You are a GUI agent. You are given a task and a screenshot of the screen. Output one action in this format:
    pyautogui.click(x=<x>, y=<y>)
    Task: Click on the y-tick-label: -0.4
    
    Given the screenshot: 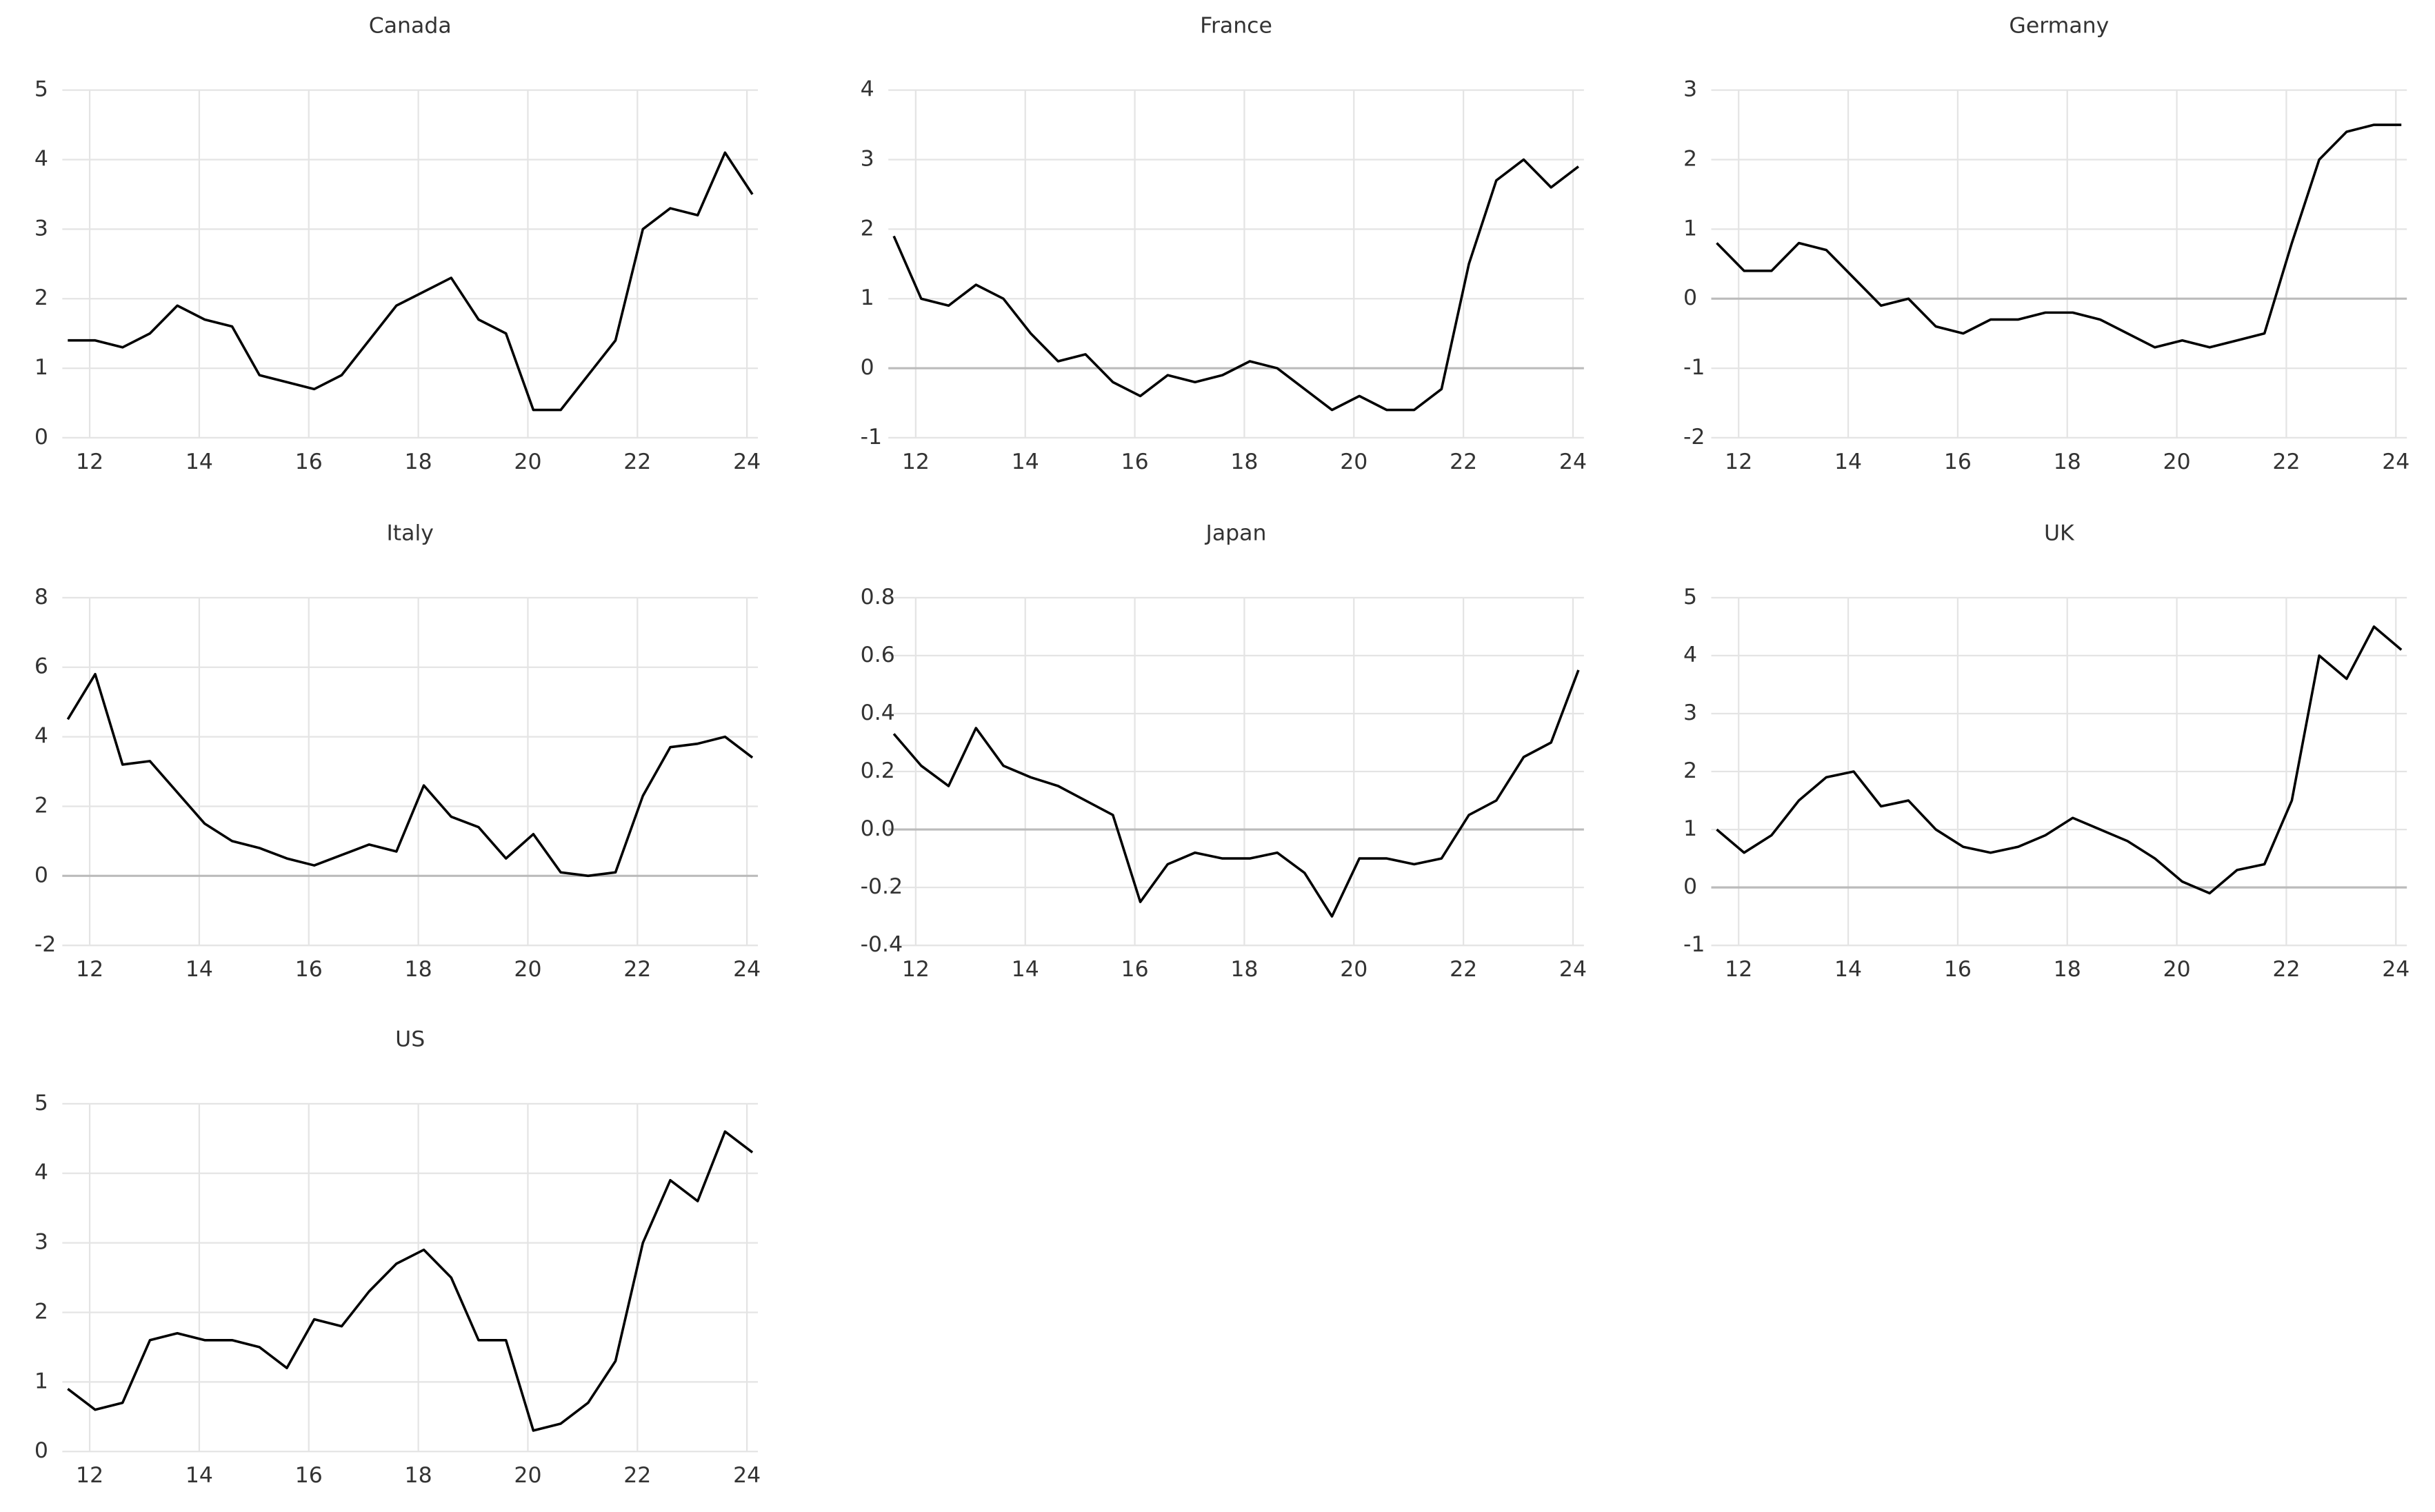 What is the action you would take?
    pyautogui.click(x=882, y=944)
    